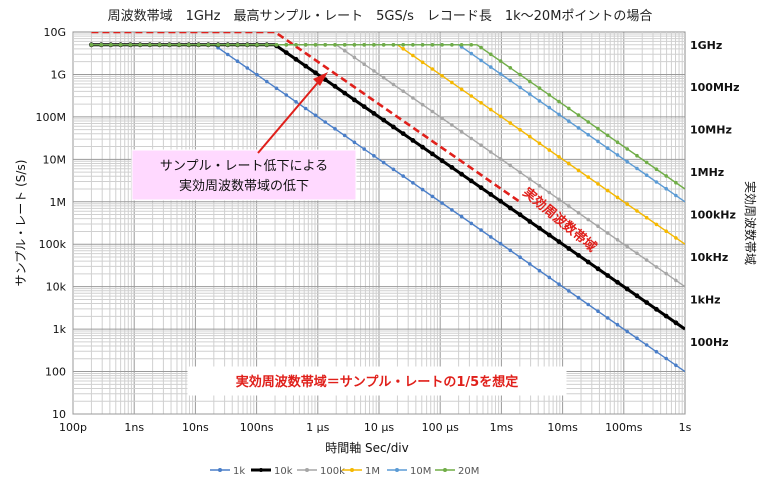 This screenshot has width=761, height=489. What do you see at coordinates (750, 223) in the screenshot?
I see `right-axis-label: 実効周波数帯域` at bounding box center [750, 223].